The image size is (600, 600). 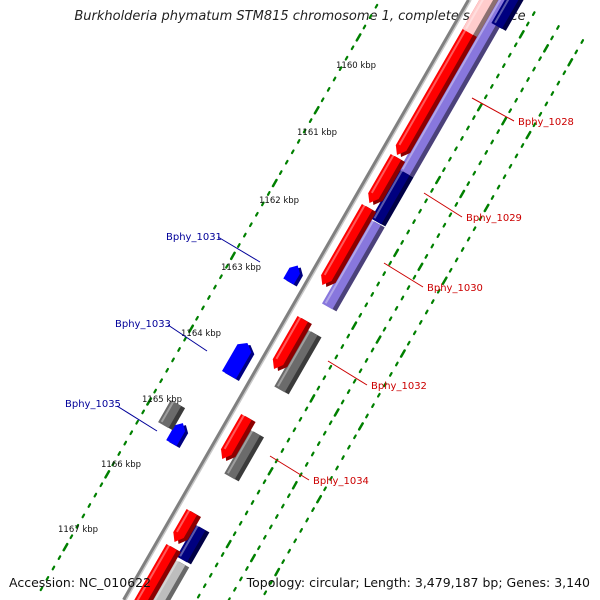 I want to click on extra-gene-2-highlight, so click(x=166, y=580).